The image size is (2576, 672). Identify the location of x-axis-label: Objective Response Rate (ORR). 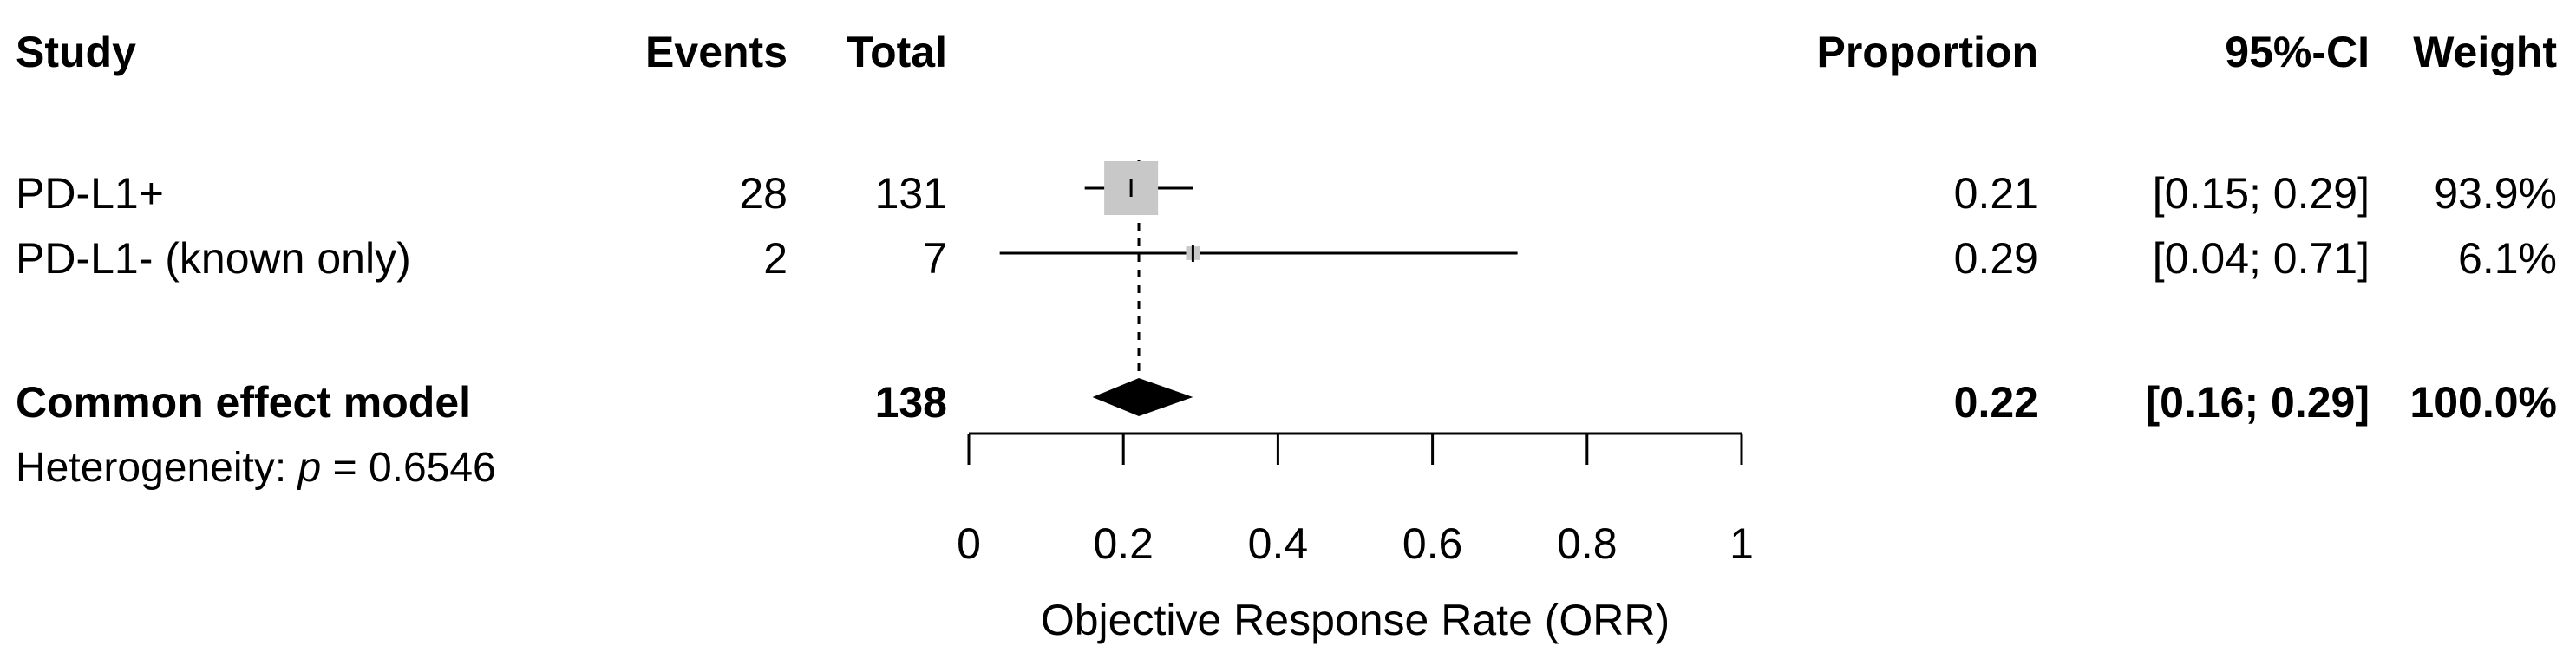
(1355, 620).